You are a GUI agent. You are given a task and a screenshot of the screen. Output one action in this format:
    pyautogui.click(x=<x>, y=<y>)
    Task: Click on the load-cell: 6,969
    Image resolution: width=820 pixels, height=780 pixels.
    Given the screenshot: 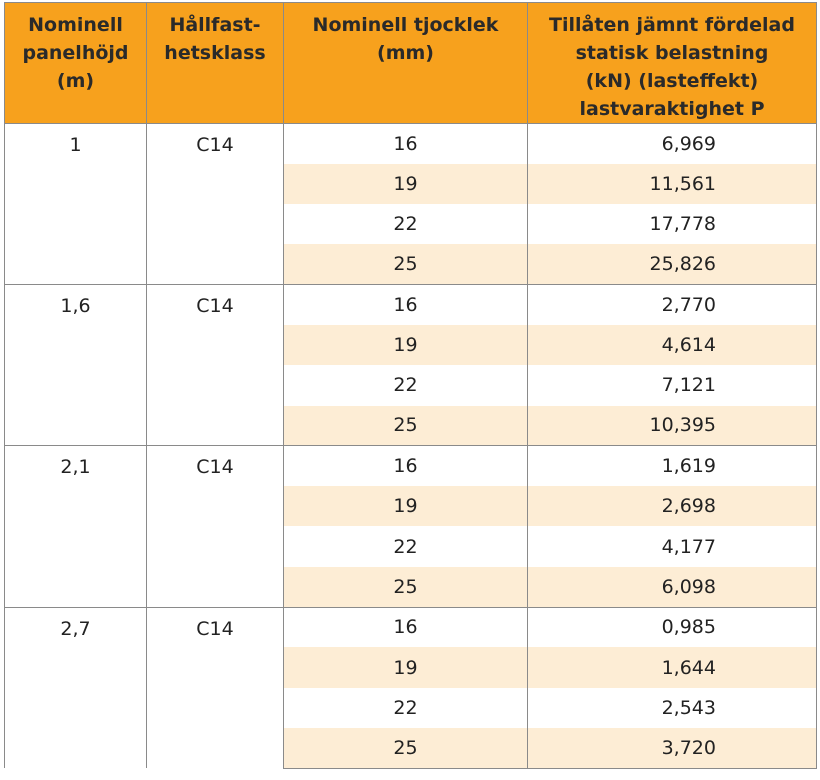 What is the action you would take?
    pyautogui.click(x=672, y=143)
    